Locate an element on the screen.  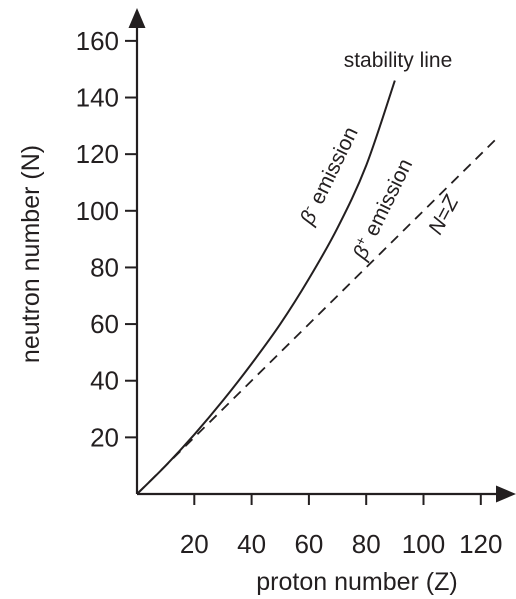
beta-plus-annotation: β+ emission is located at coordinates (382, 209).